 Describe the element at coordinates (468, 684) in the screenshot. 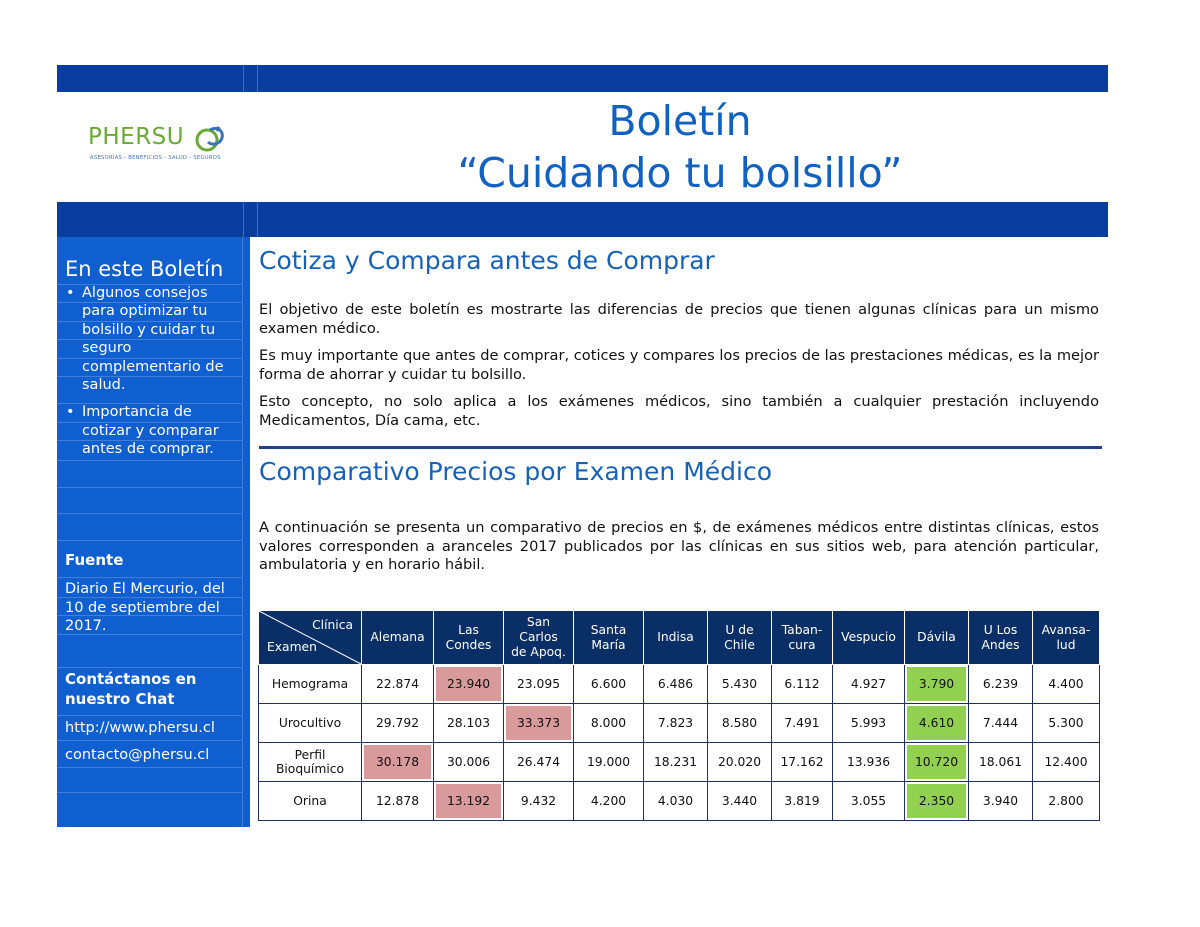

I see `price-cell: 23.940` at that location.